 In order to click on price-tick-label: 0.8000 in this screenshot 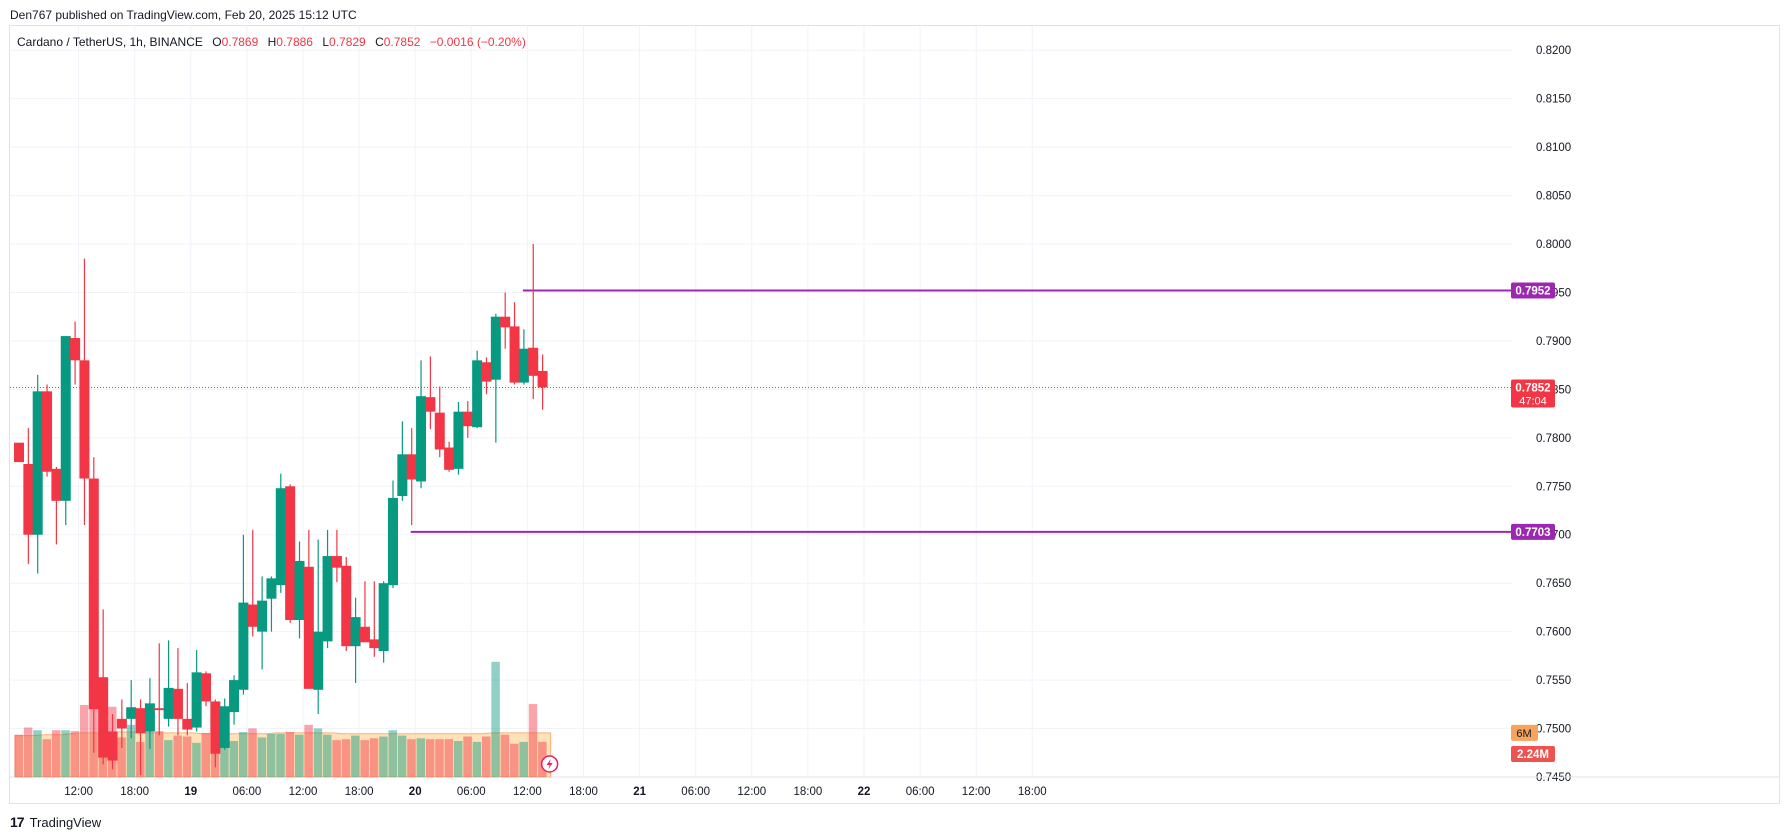, I will do `click(1553, 245)`.